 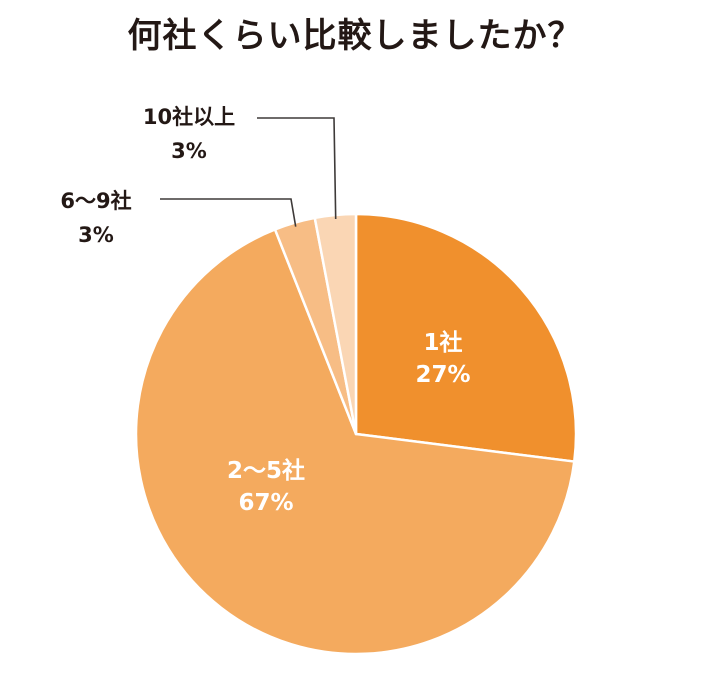 I want to click on slice-value-label-2: 67%, so click(x=265, y=503).